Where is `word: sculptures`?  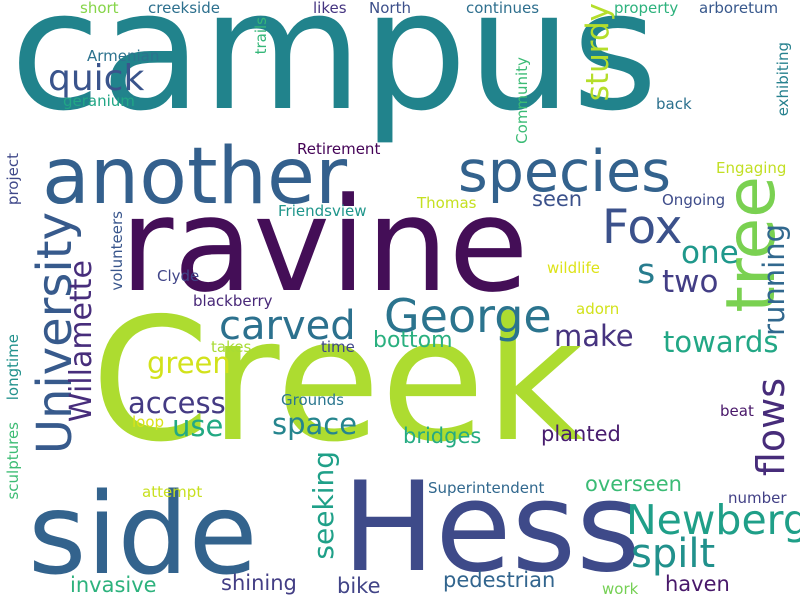
word: sculptures is located at coordinates (13, 461).